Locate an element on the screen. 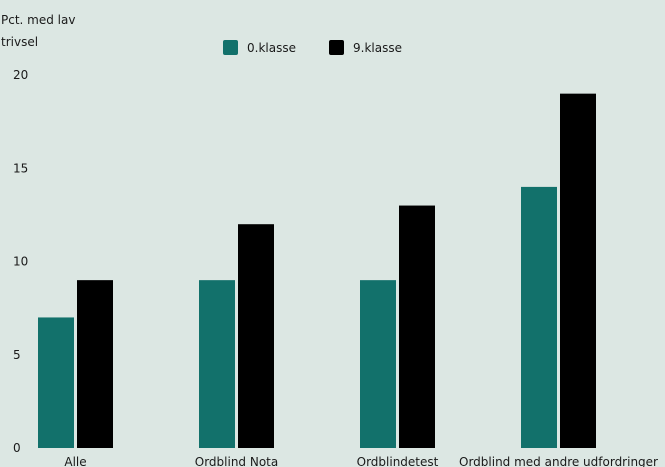  legend-label-9-klasse: 9.klasse is located at coordinates (377, 48).